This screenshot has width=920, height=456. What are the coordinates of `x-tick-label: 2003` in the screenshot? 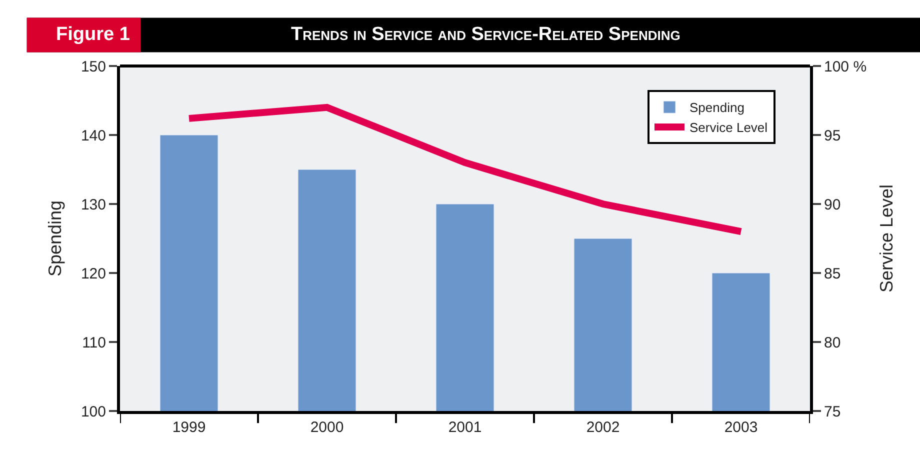 It's located at (741, 427).